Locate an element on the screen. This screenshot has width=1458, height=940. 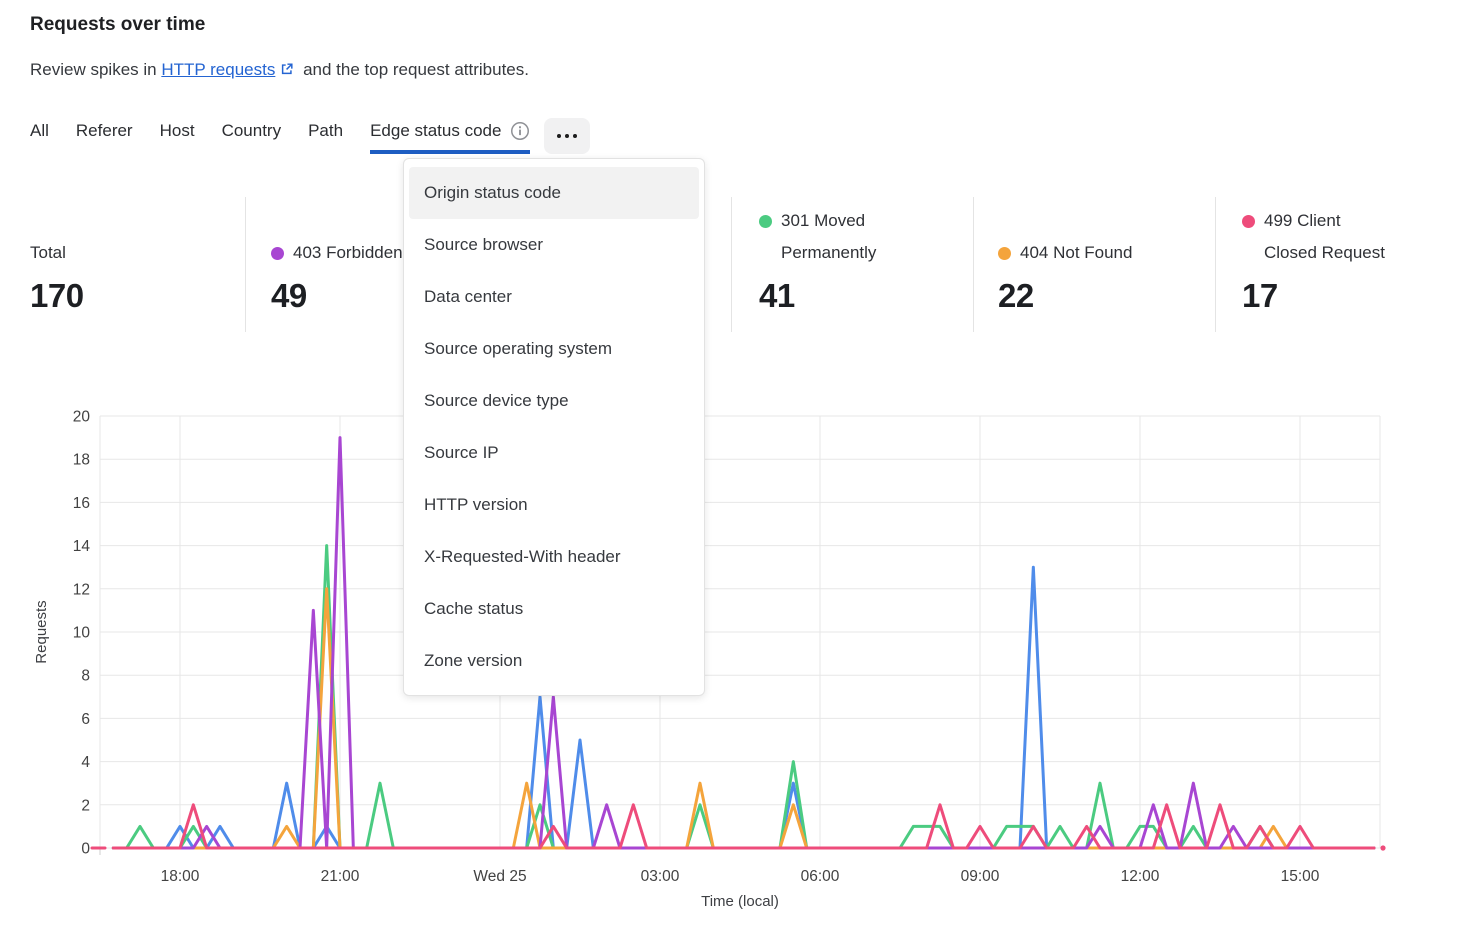
tab-edge-status-code: Edge status code is located at coordinates (450, 136).